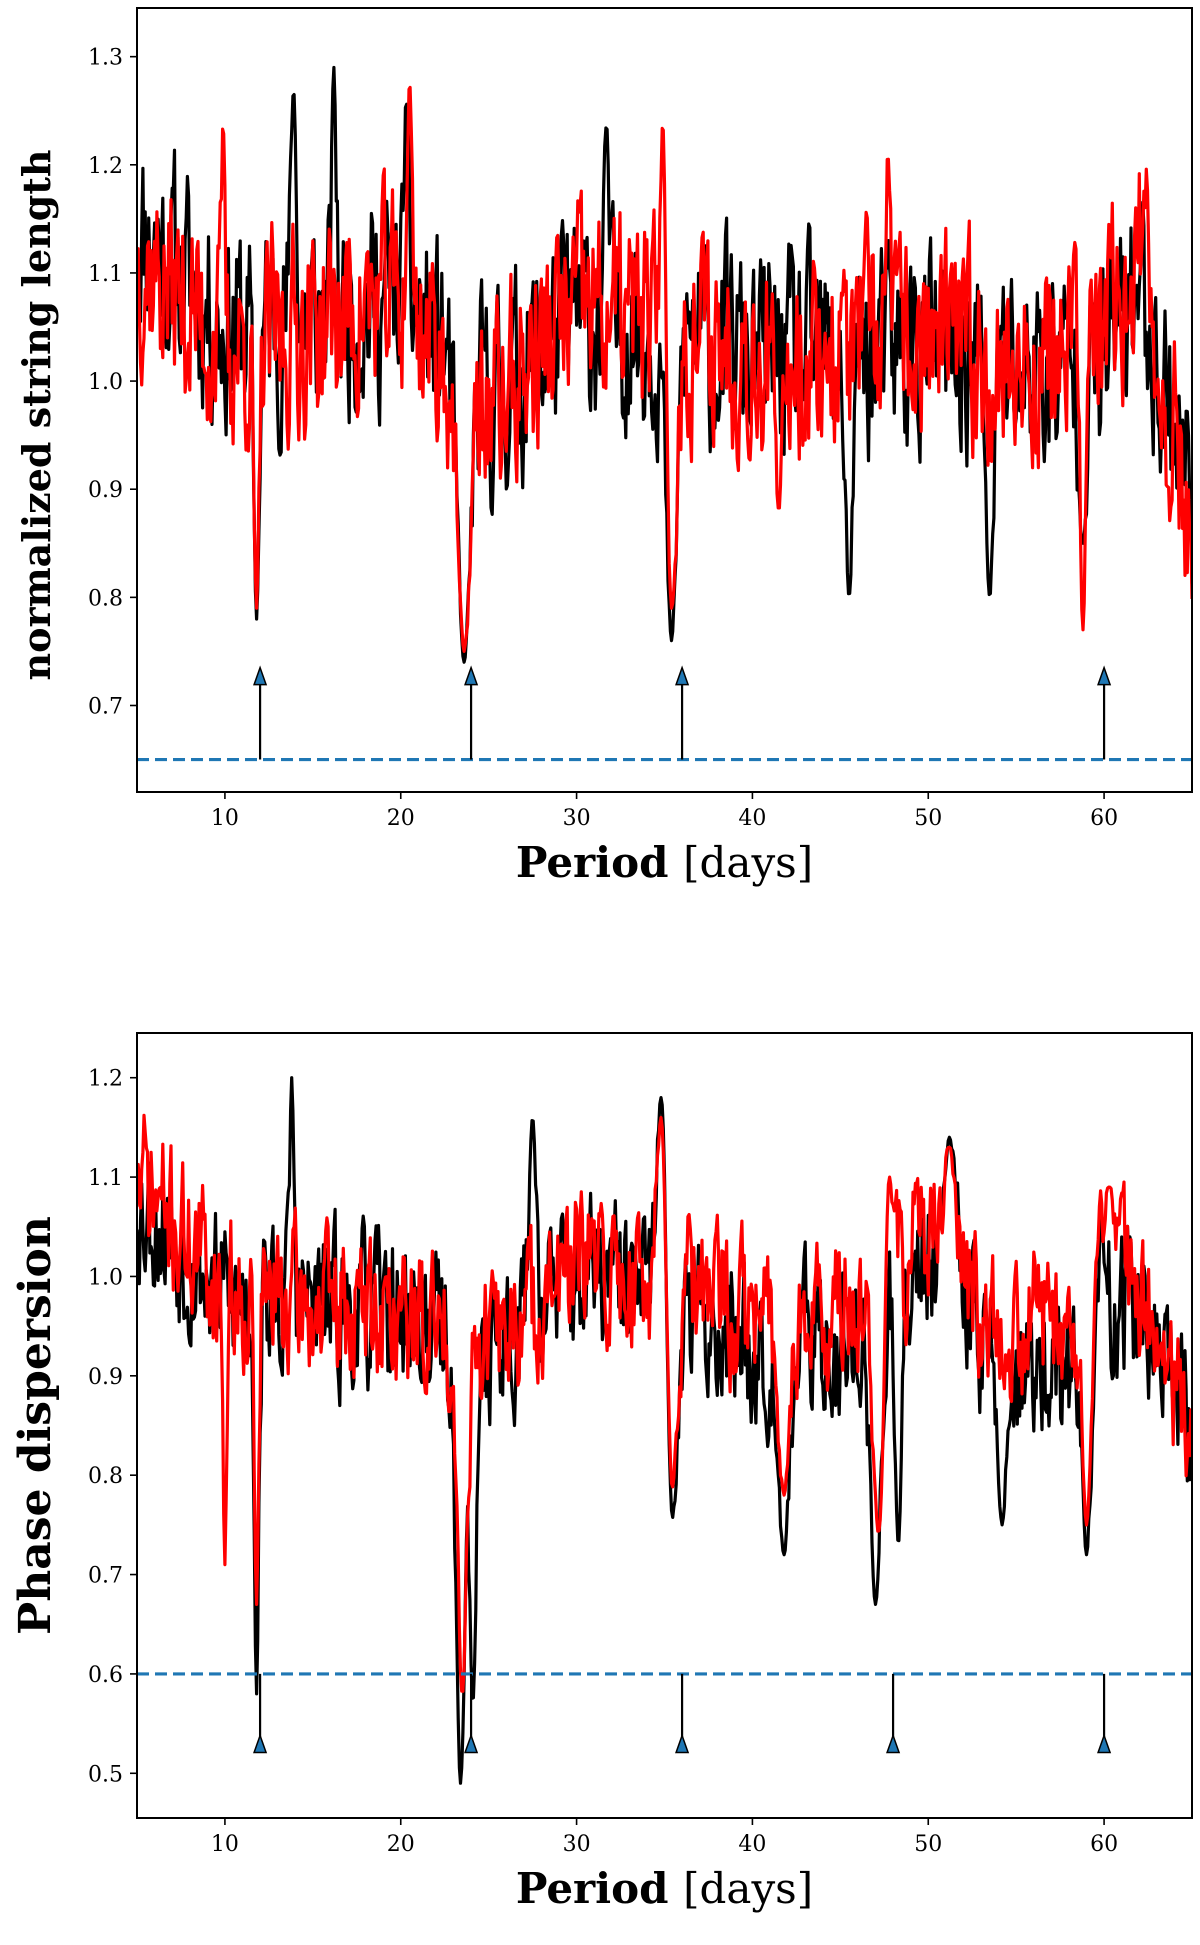 This screenshot has width=1200, height=1945. Describe the element at coordinates (35, 1425) in the screenshot. I see `y-axis-label: Phase dispersion` at that location.